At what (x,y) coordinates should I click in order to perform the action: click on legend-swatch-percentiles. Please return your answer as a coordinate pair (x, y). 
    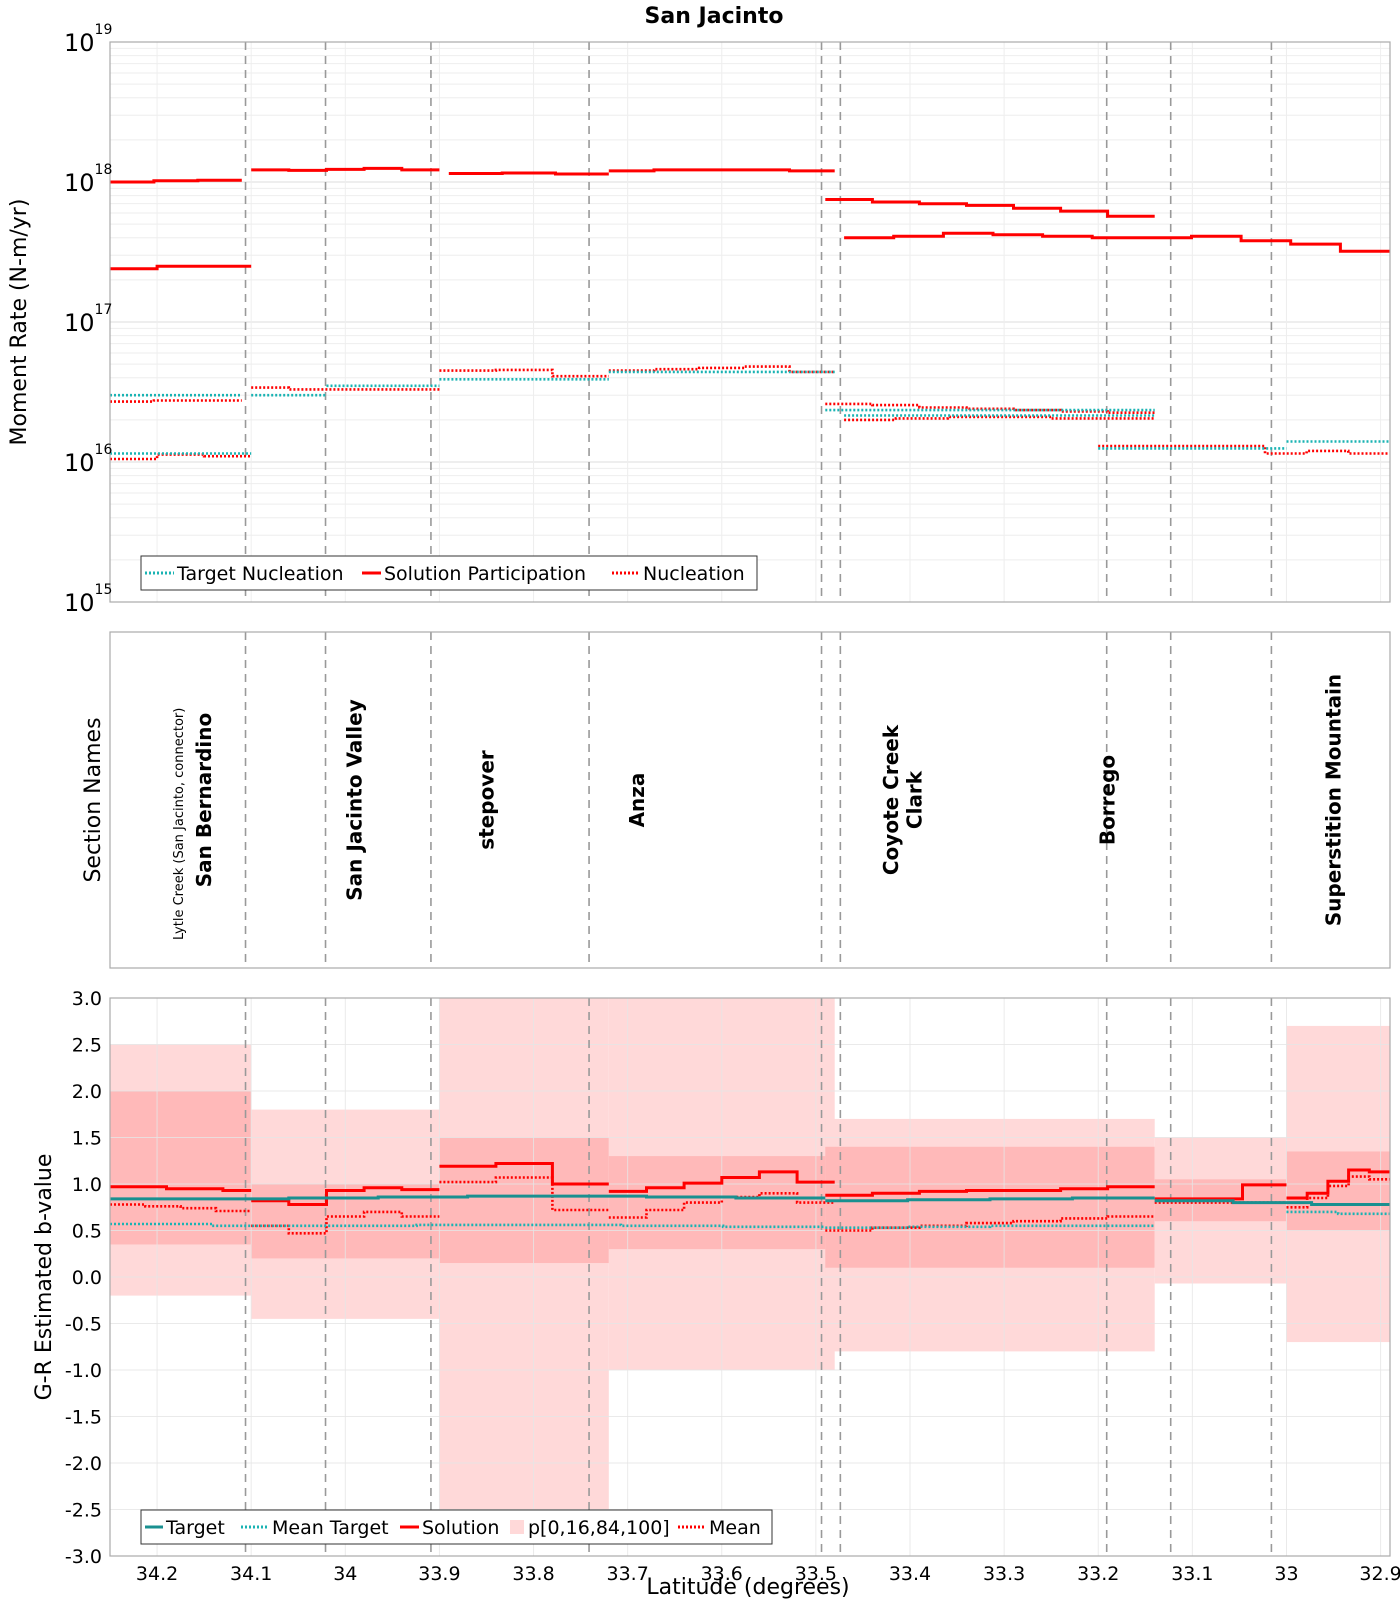
    Looking at the image, I should click on (517, 1527).